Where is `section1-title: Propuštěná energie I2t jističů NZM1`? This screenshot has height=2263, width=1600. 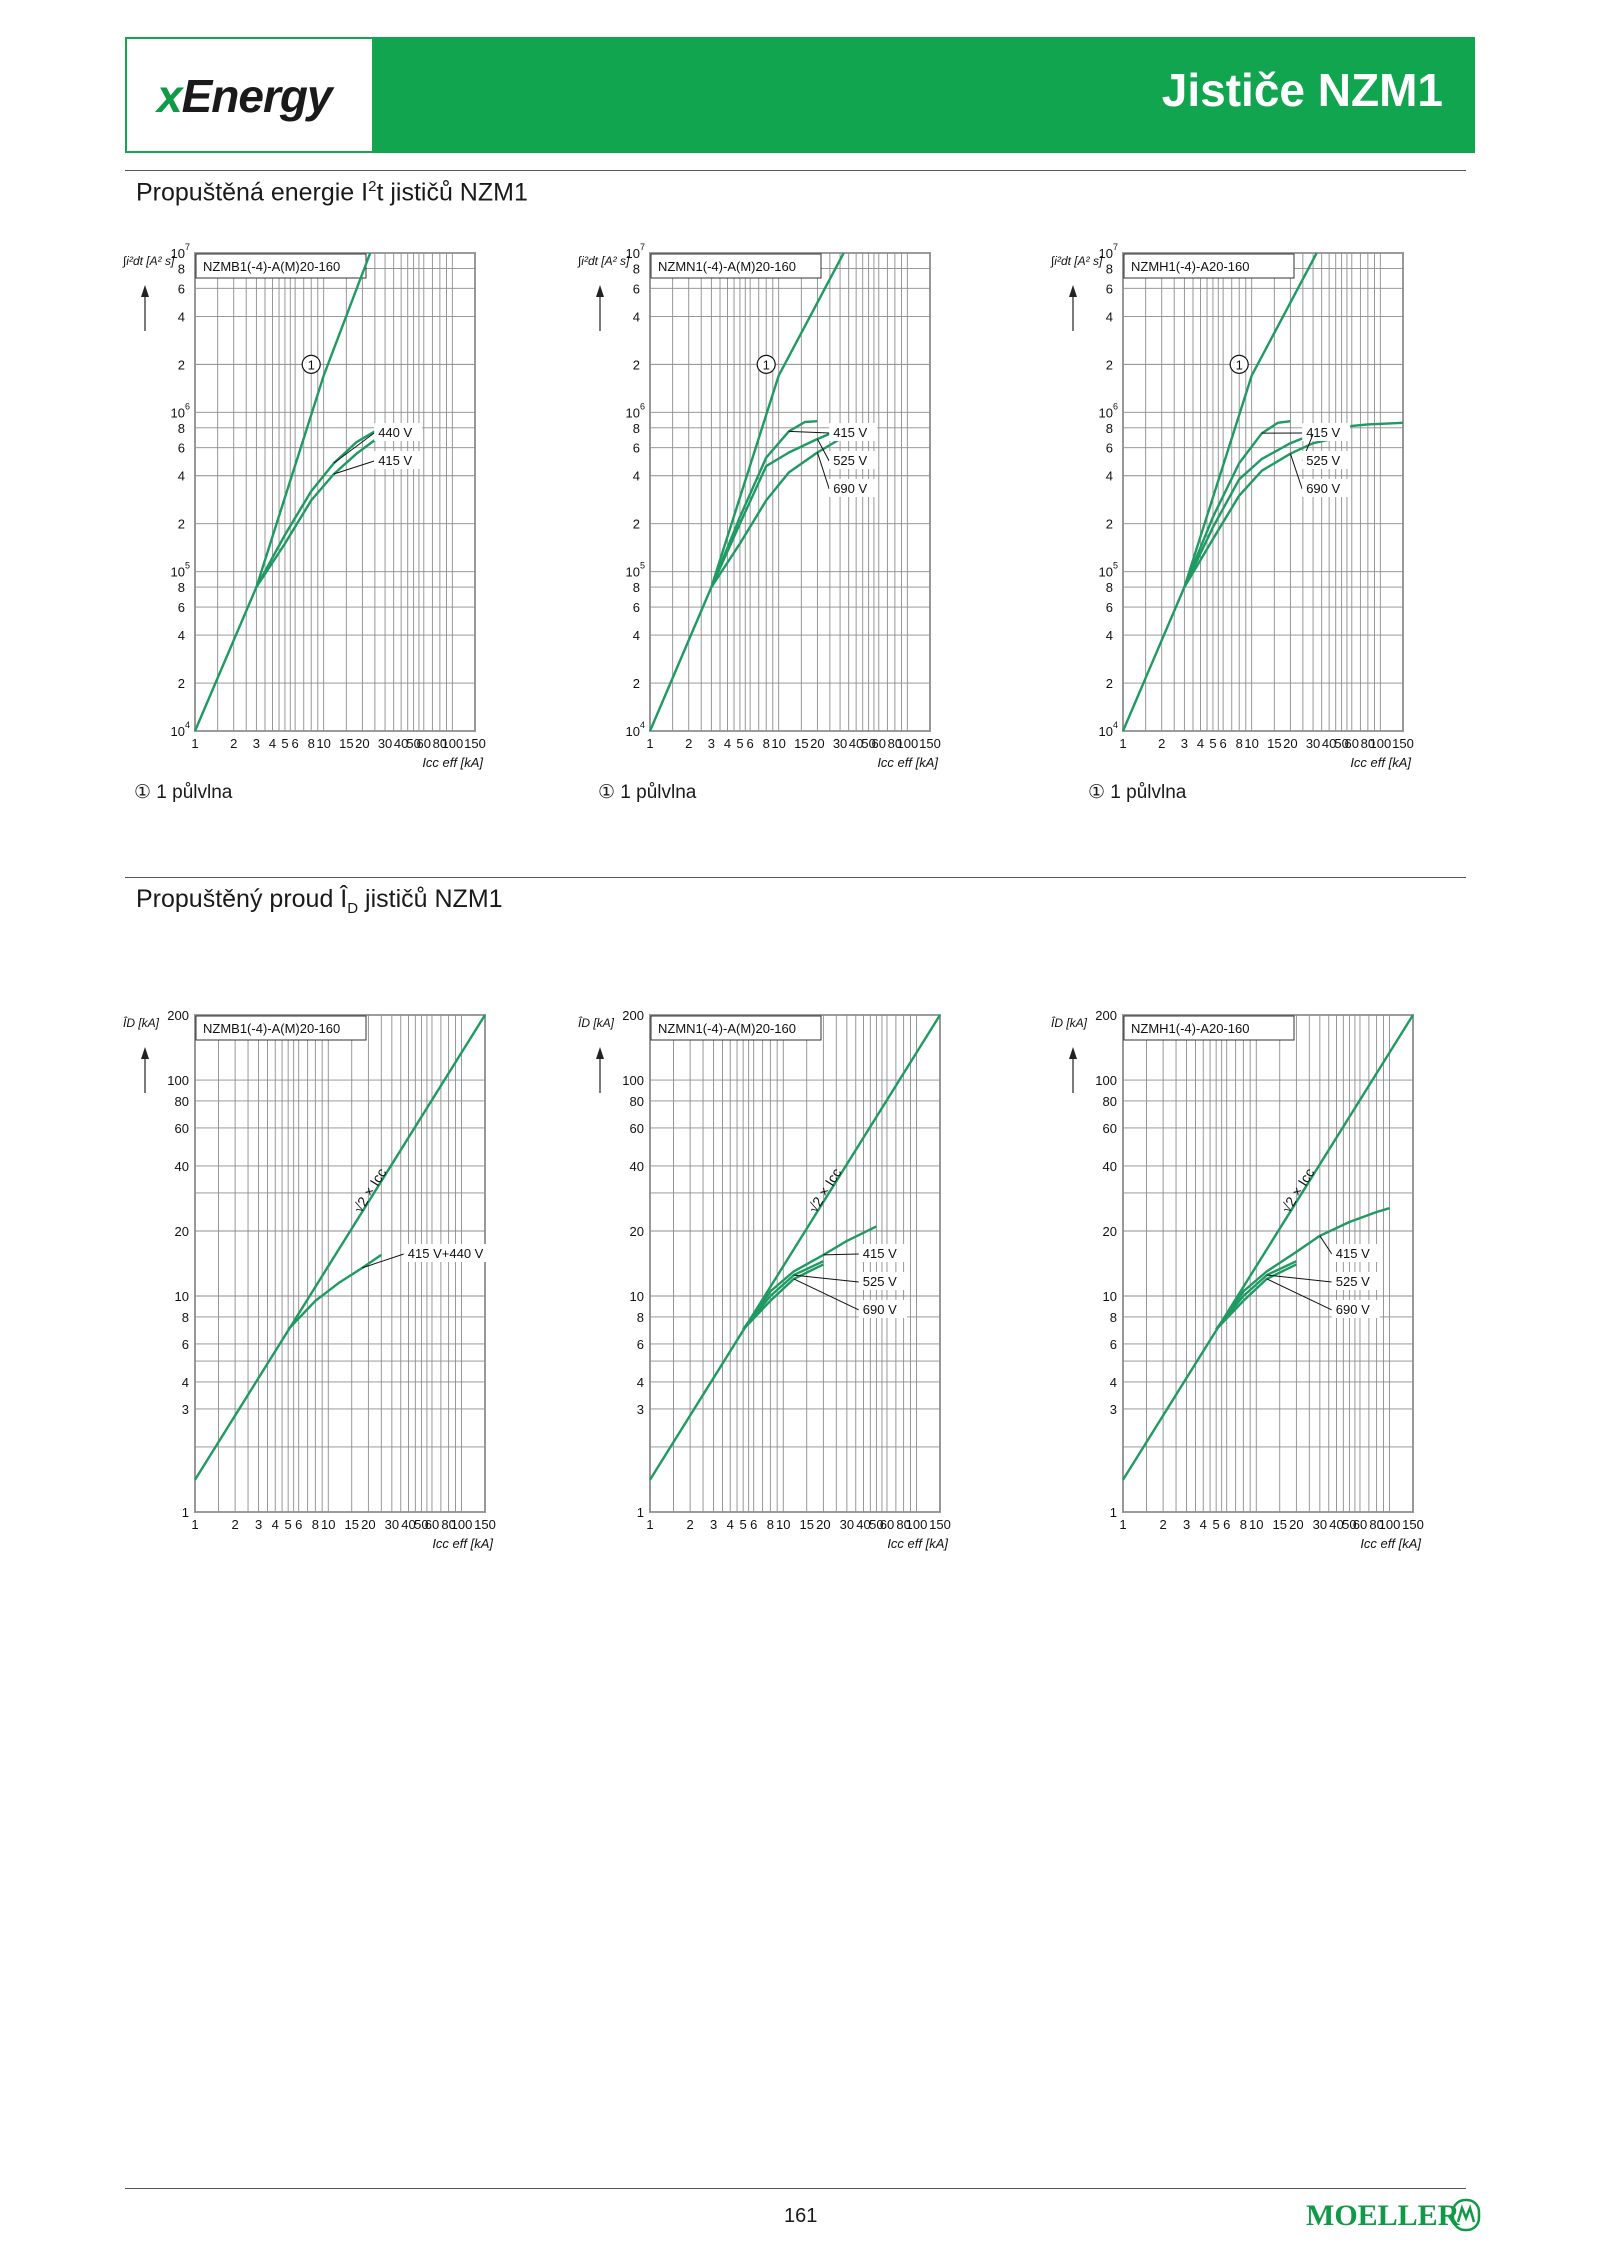 section1-title: Propuštěná energie I2t jističů NZM1 is located at coordinates (332, 192).